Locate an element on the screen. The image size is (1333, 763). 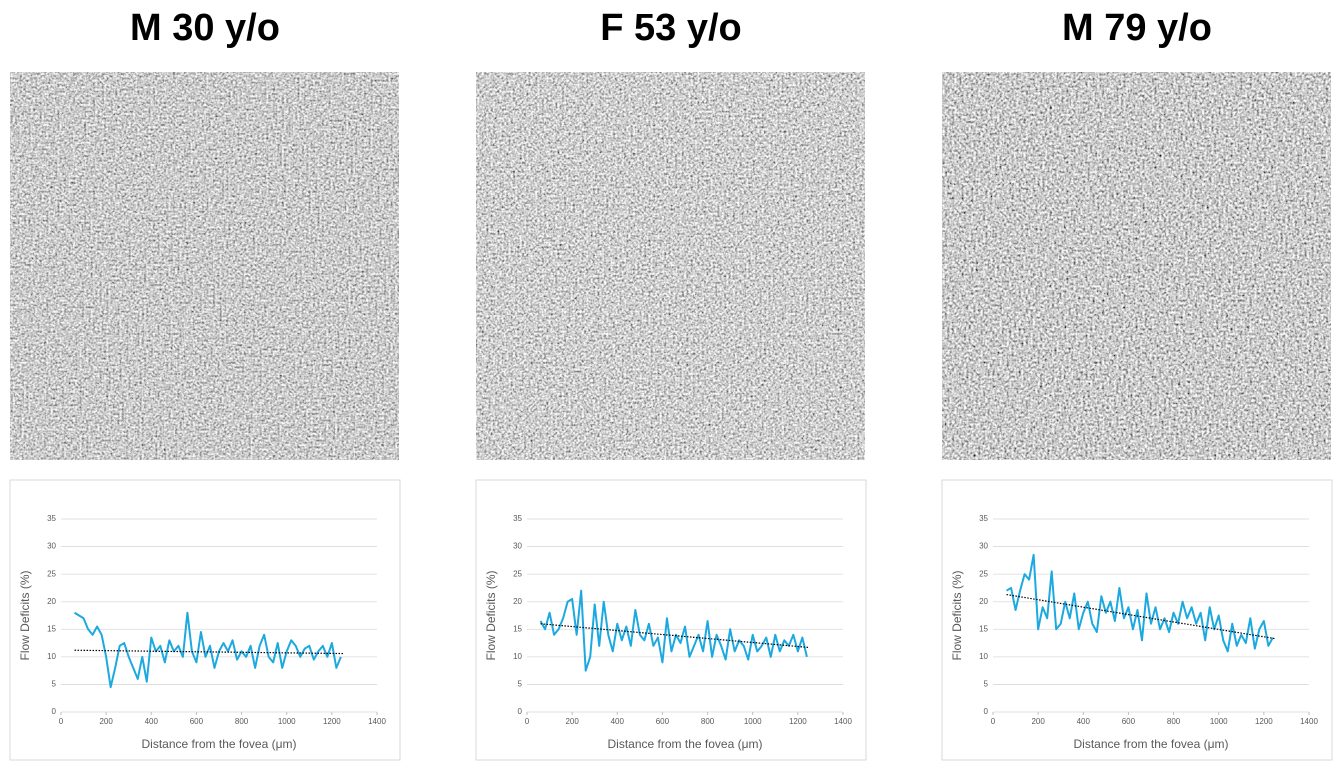
chart-title: M 30 y/o is located at coordinates (205, 28).